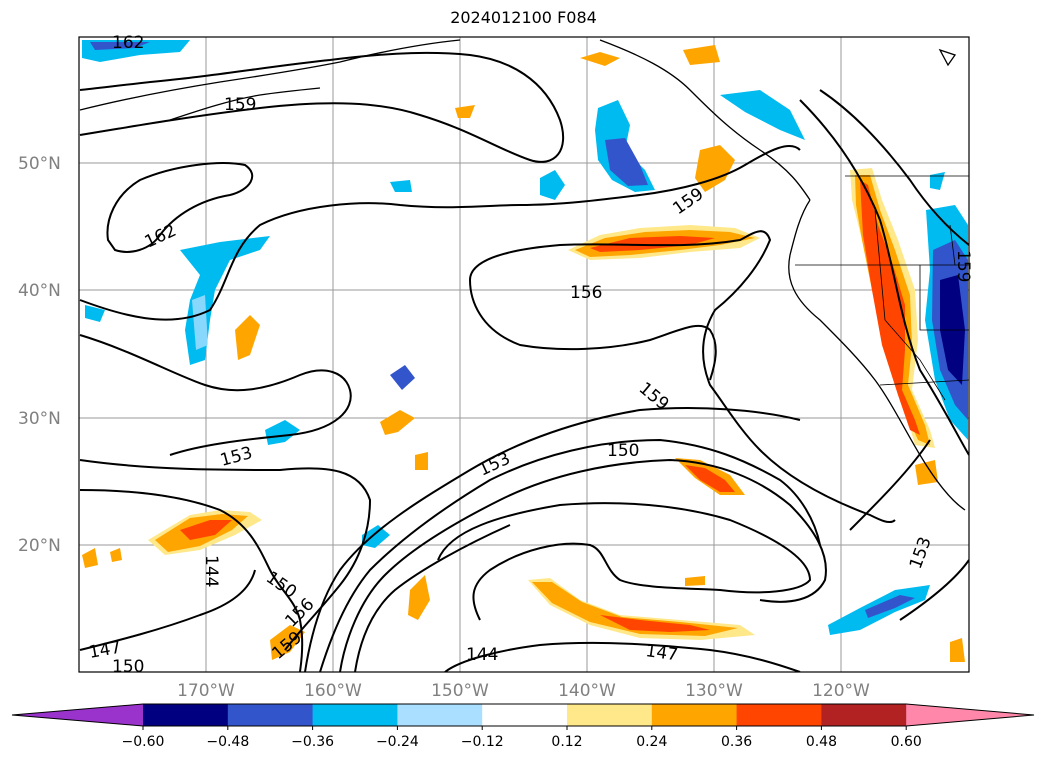  I want to click on lon-label: 150°W, so click(460, 691).